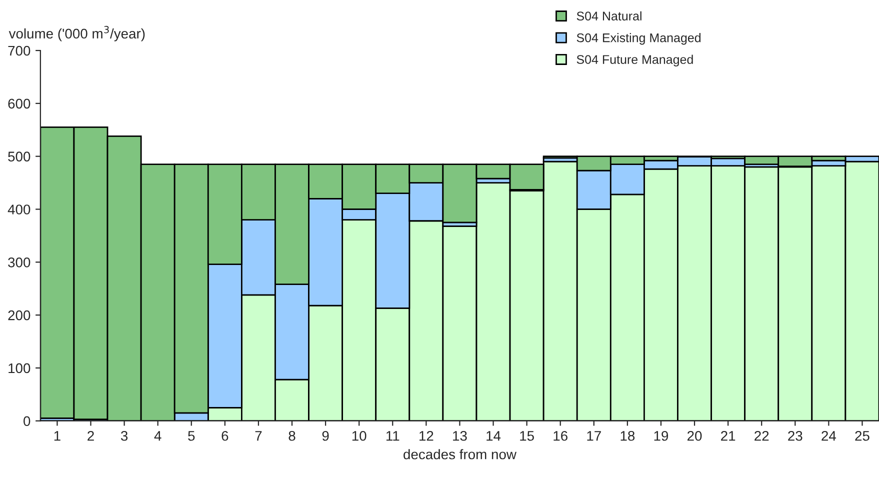  Describe the element at coordinates (91, 435) in the screenshot. I see `x-tick-label: 2` at that location.